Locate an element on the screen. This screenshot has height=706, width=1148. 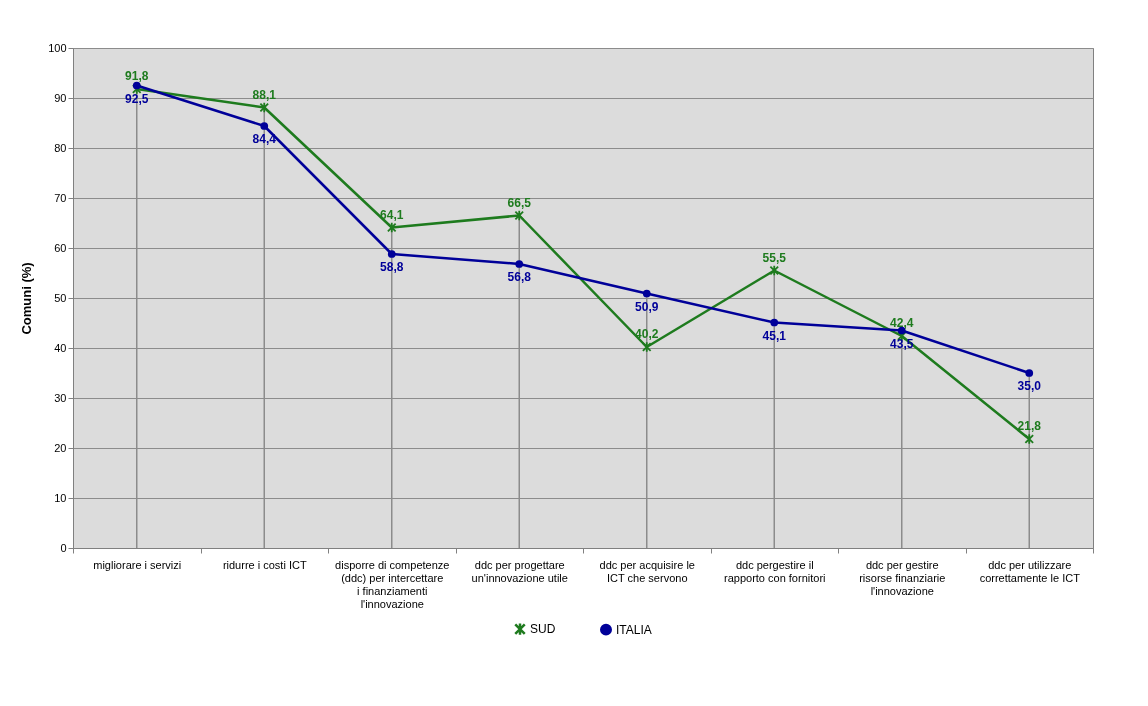
y-tick-label: 20 is located at coordinates (60, 447).